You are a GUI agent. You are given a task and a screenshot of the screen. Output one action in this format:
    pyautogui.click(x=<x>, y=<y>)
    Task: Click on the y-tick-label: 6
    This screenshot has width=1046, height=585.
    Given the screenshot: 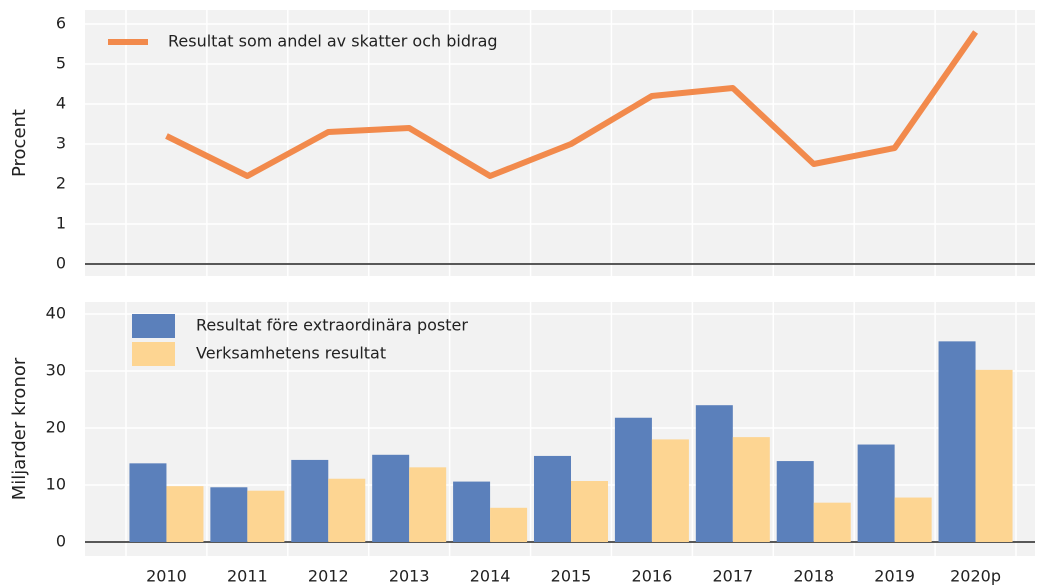 What is the action you would take?
    pyautogui.click(x=61, y=23)
    